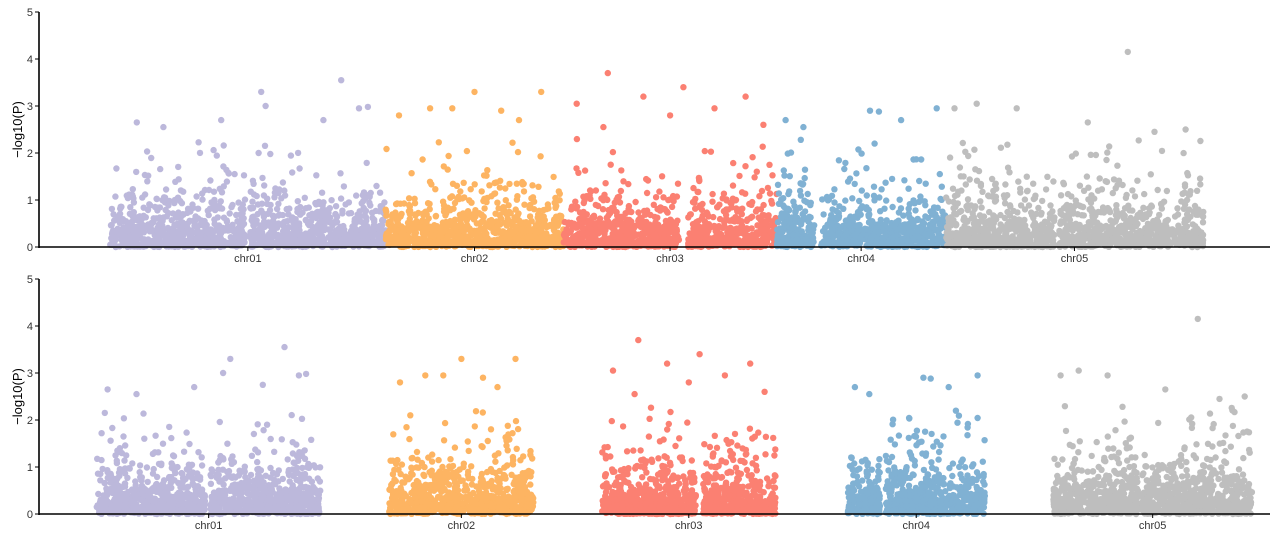  What do you see at coordinates (30, 248) in the screenshot?
I see `y-tick-label: 0` at bounding box center [30, 248].